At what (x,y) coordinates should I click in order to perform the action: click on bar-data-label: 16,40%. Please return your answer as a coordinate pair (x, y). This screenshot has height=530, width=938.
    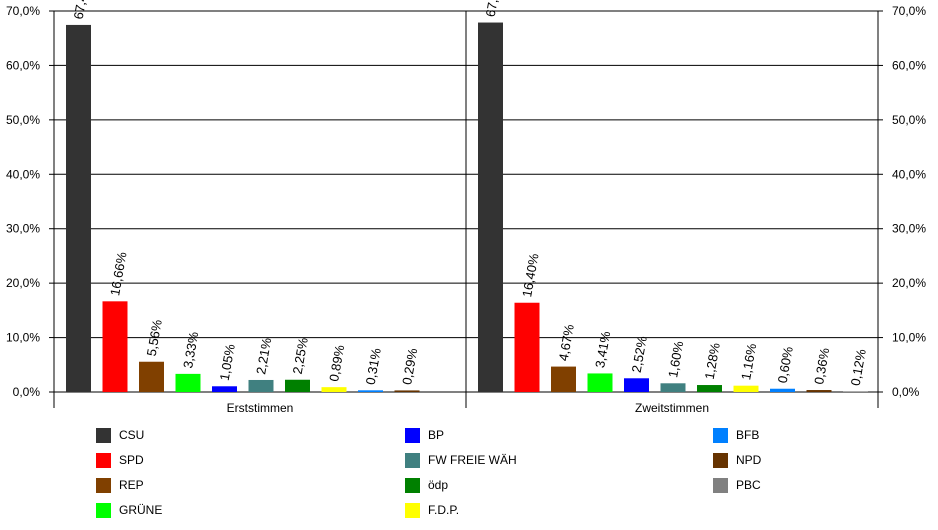
    Looking at the image, I should click on (530, 275).